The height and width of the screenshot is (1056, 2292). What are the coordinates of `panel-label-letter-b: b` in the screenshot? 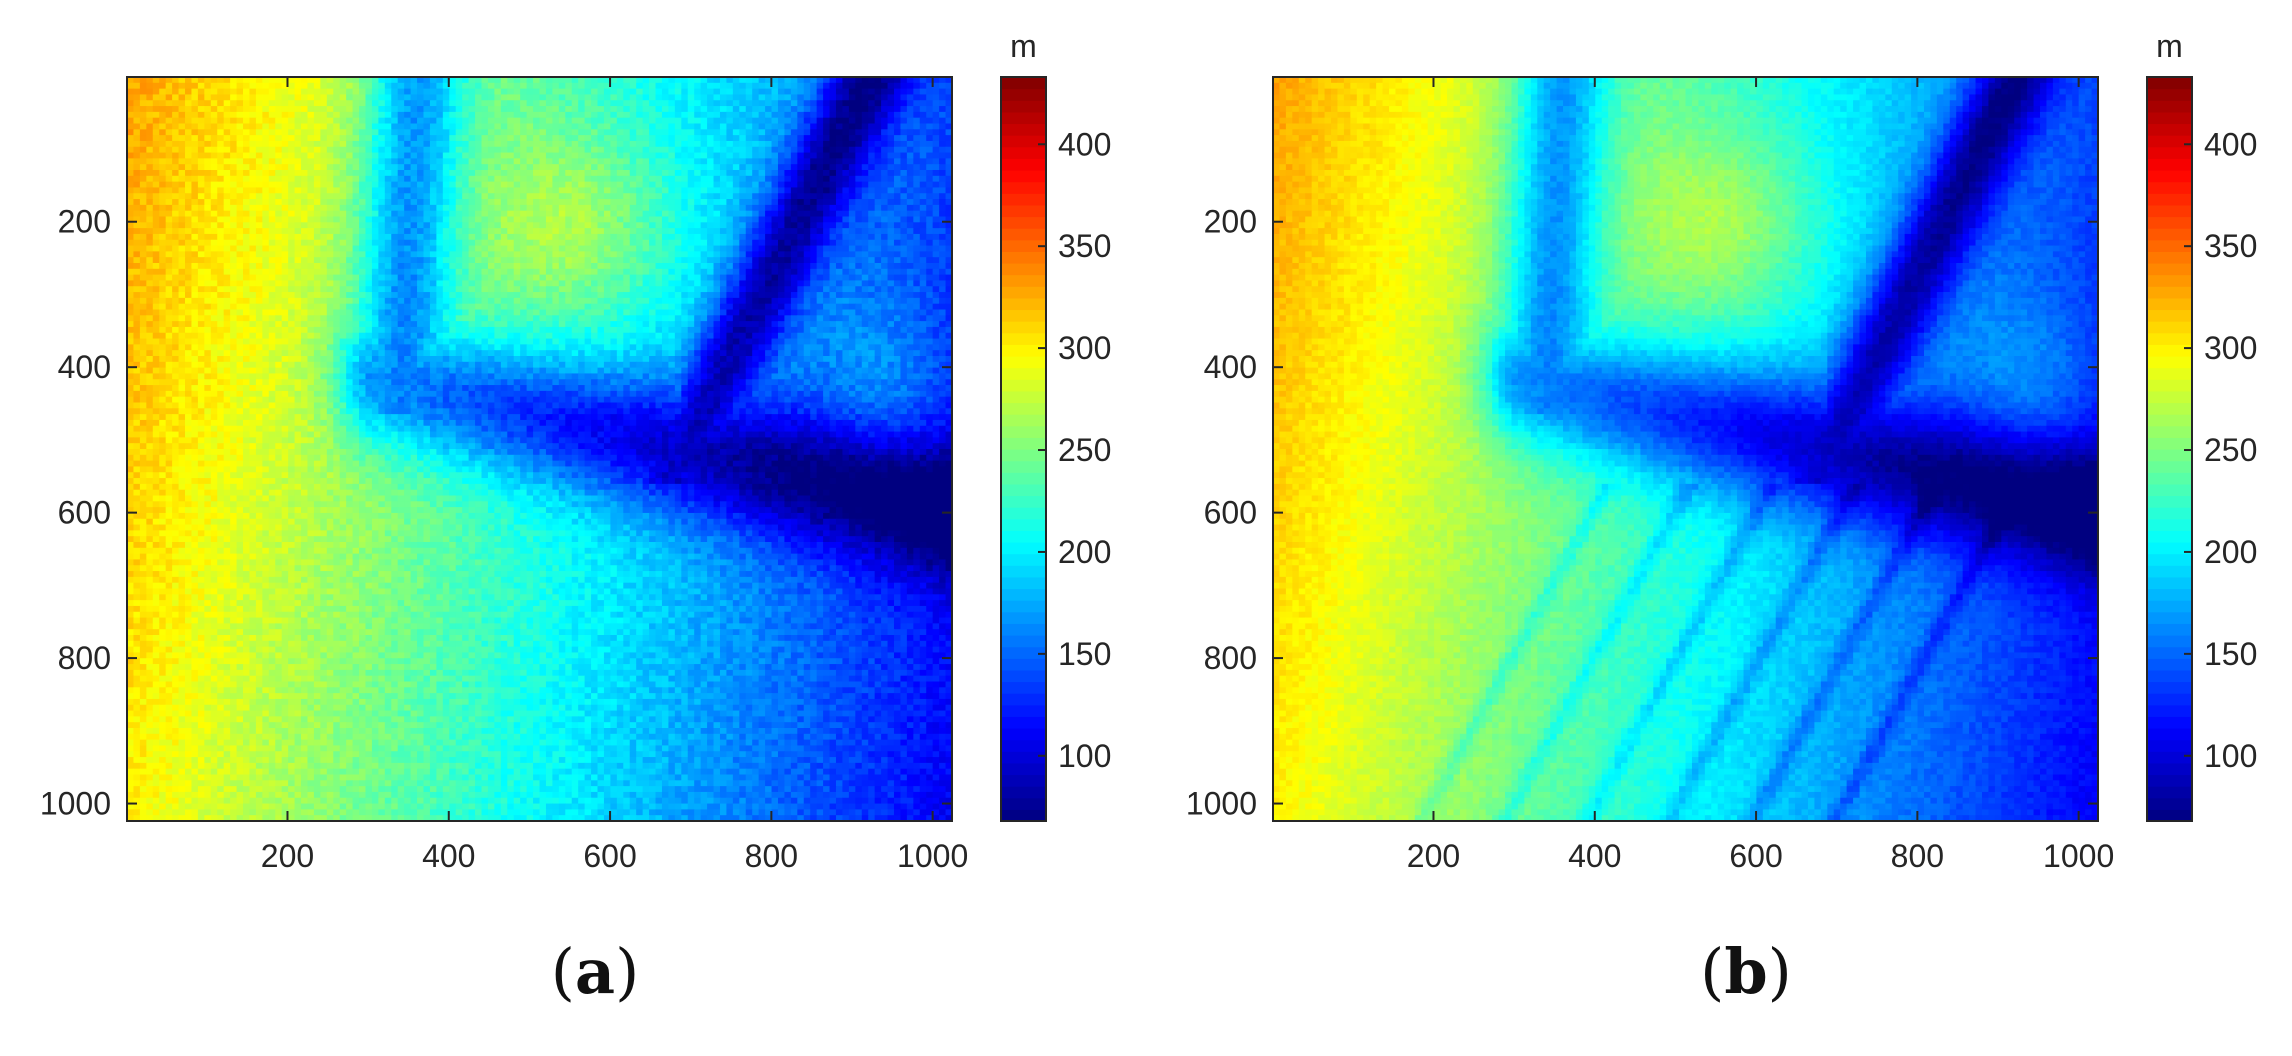 It's located at (1745, 971).